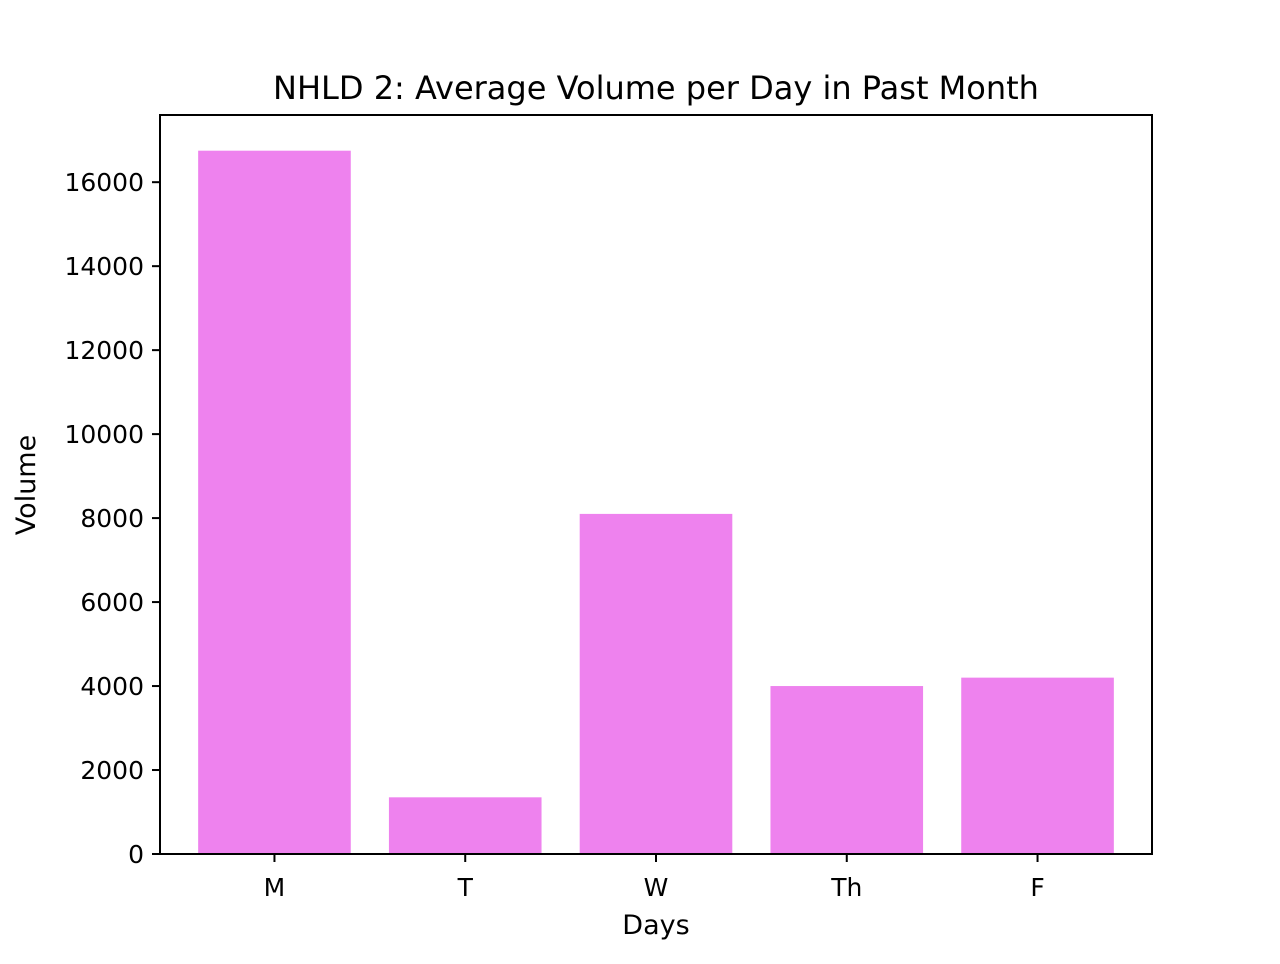 This screenshot has width=1280, height=964. Describe the element at coordinates (112, 602) in the screenshot. I see `y-tick-label: 6000` at that location.